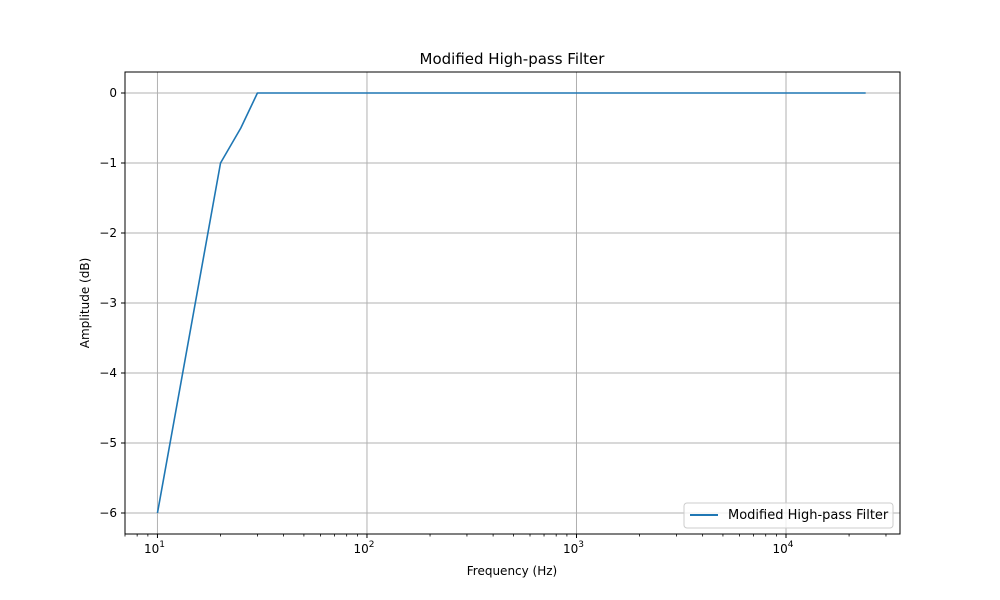  What do you see at coordinates (513, 59) in the screenshot?
I see `chart-title: Modified High-pass Filter` at bounding box center [513, 59].